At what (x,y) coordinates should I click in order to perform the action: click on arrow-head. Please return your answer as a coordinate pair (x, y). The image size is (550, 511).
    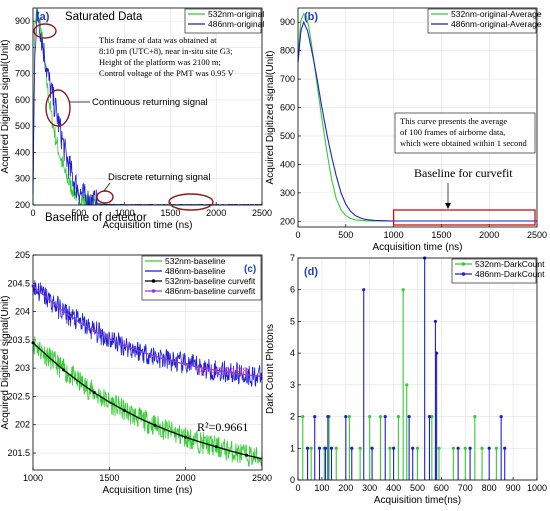
    Looking at the image, I should click on (448, 206).